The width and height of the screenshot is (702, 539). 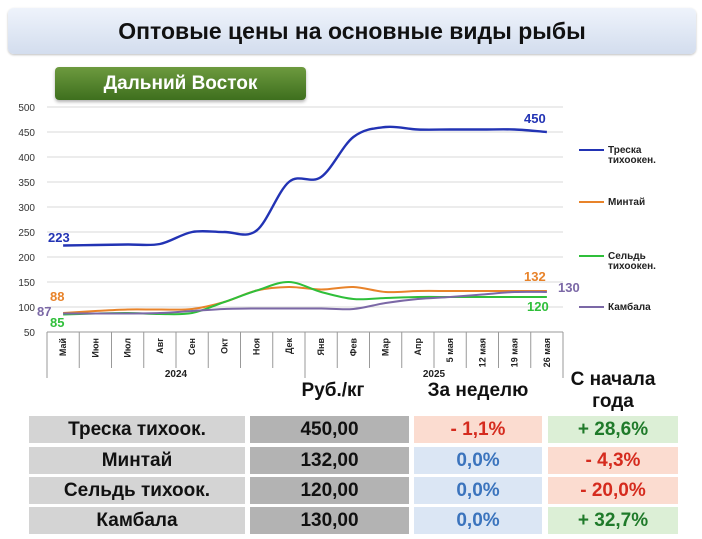 What do you see at coordinates (434, 374) in the screenshot?
I see `year-label: 2025` at bounding box center [434, 374].